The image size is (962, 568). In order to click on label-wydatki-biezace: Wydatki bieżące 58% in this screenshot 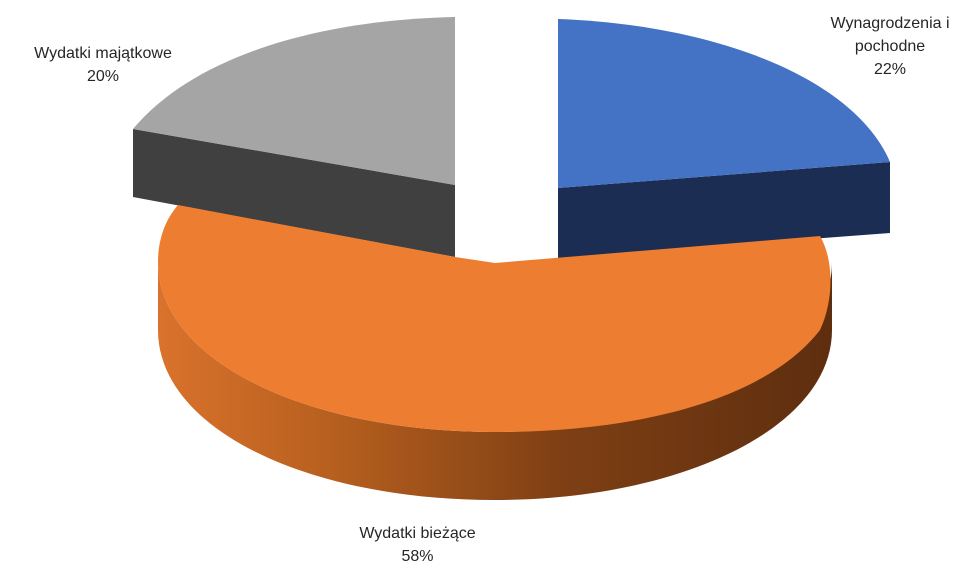, I will do `click(417, 545)`.